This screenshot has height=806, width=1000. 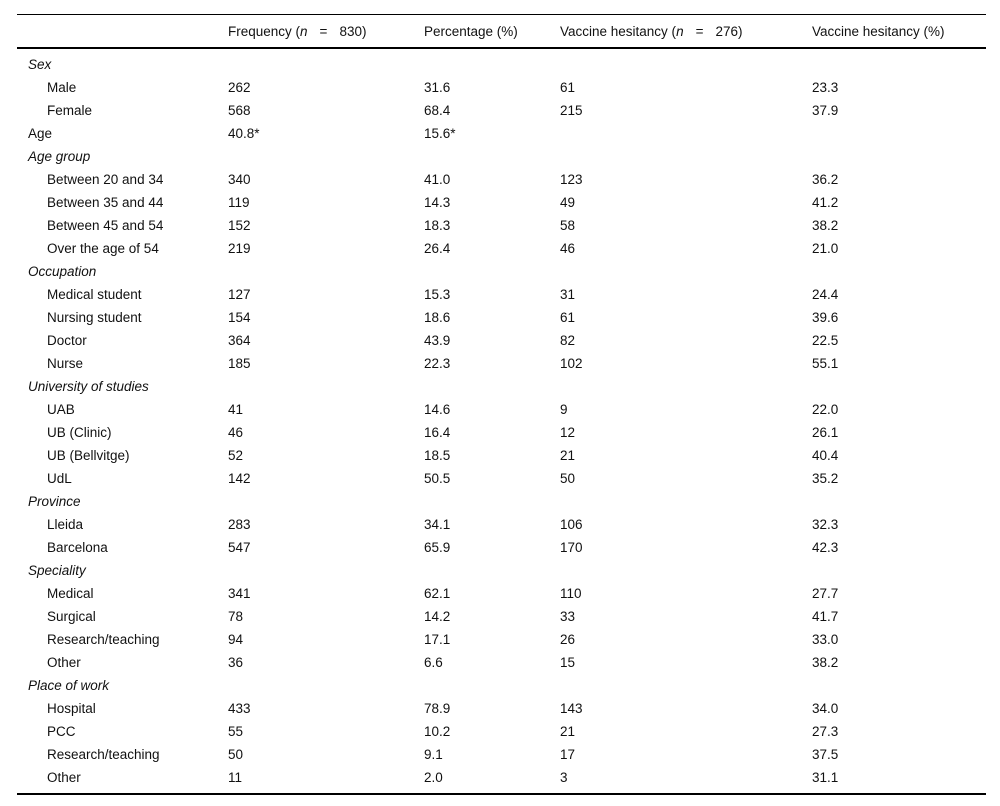 What do you see at coordinates (94, 317) in the screenshot?
I see `row-label: Nursing student` at bounding box center [94, 317].